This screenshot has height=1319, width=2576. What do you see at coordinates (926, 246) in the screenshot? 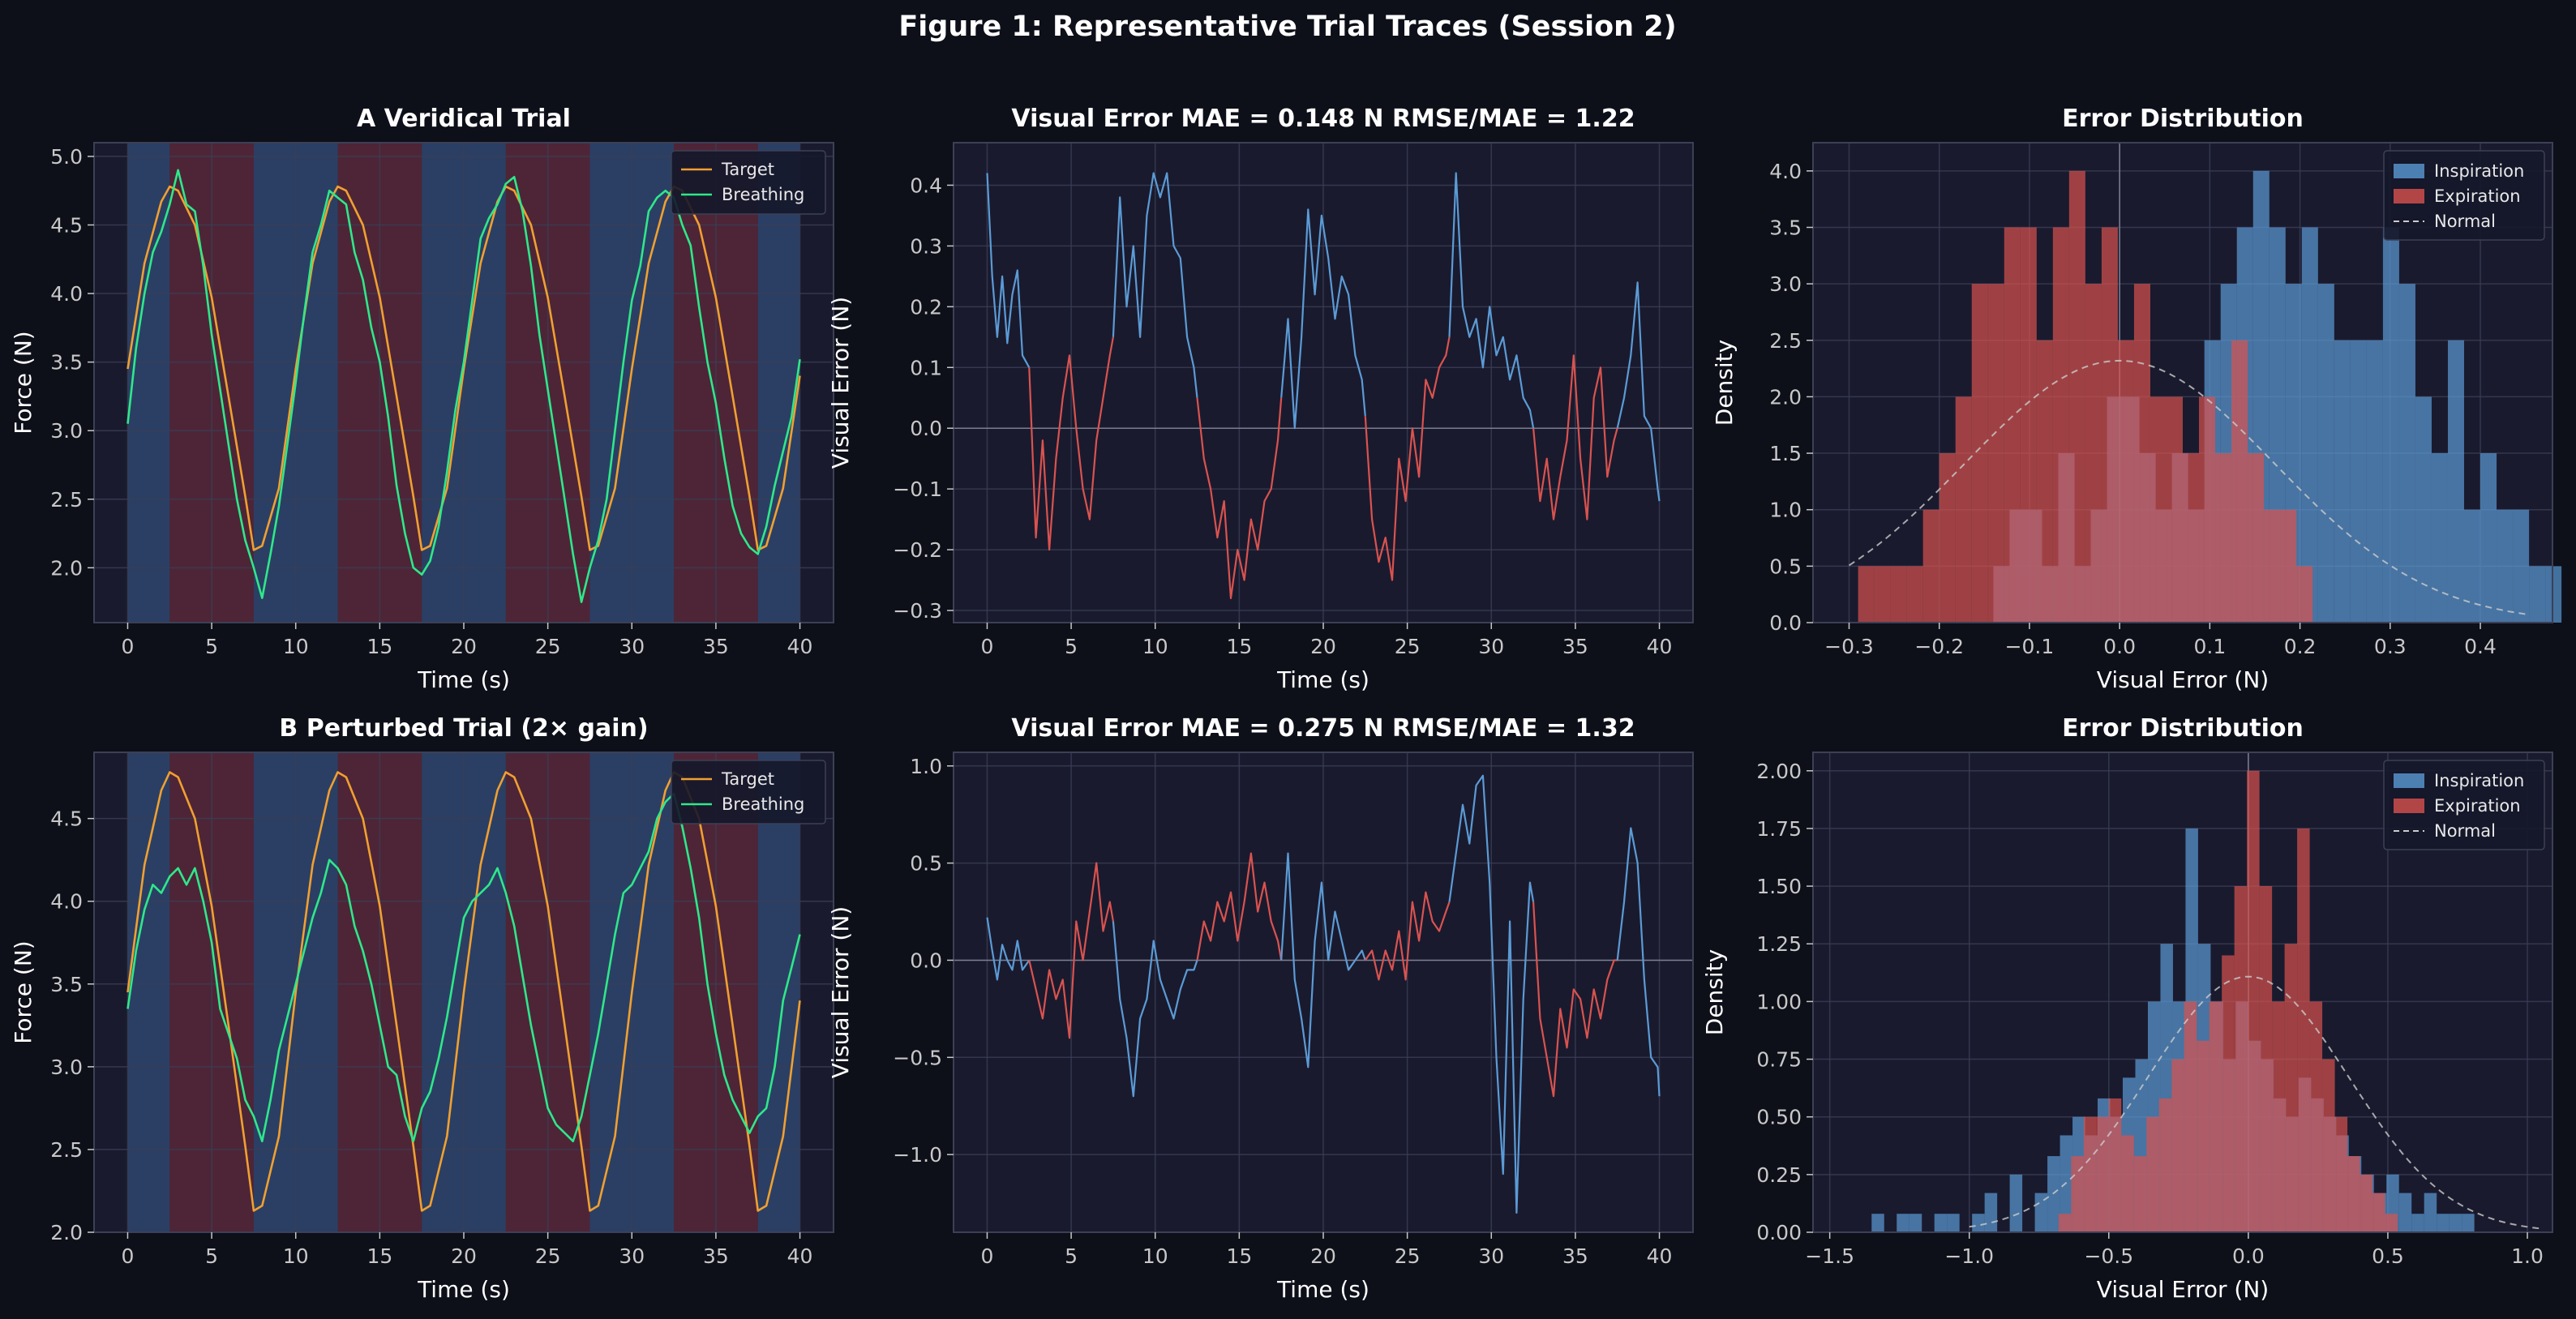
I see `y-tick-label: 0.3` at bounding box center [926, 246].